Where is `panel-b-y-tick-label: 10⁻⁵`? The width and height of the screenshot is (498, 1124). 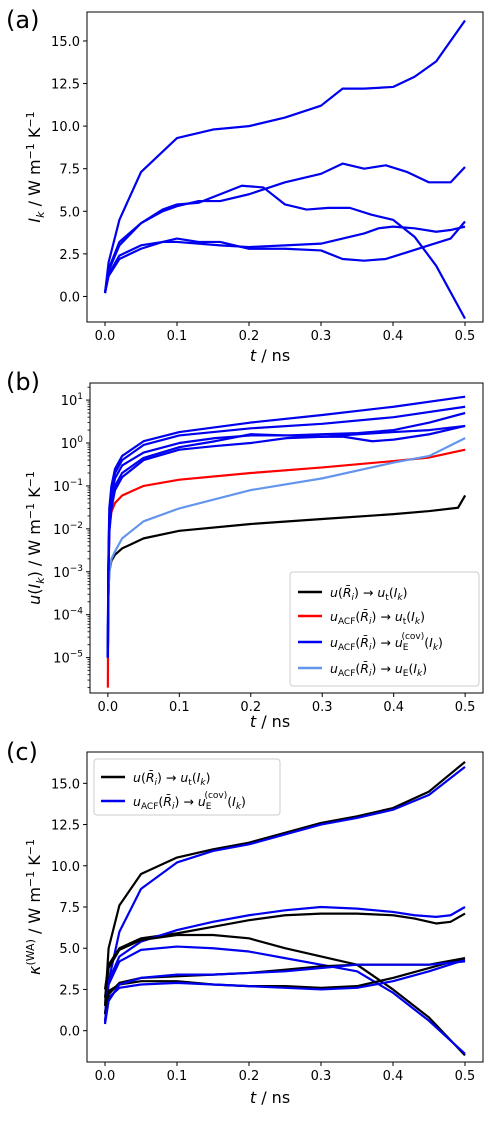
panel-b-y-tick-label: 10⁻⁵ is located at coordinates (68, 658).